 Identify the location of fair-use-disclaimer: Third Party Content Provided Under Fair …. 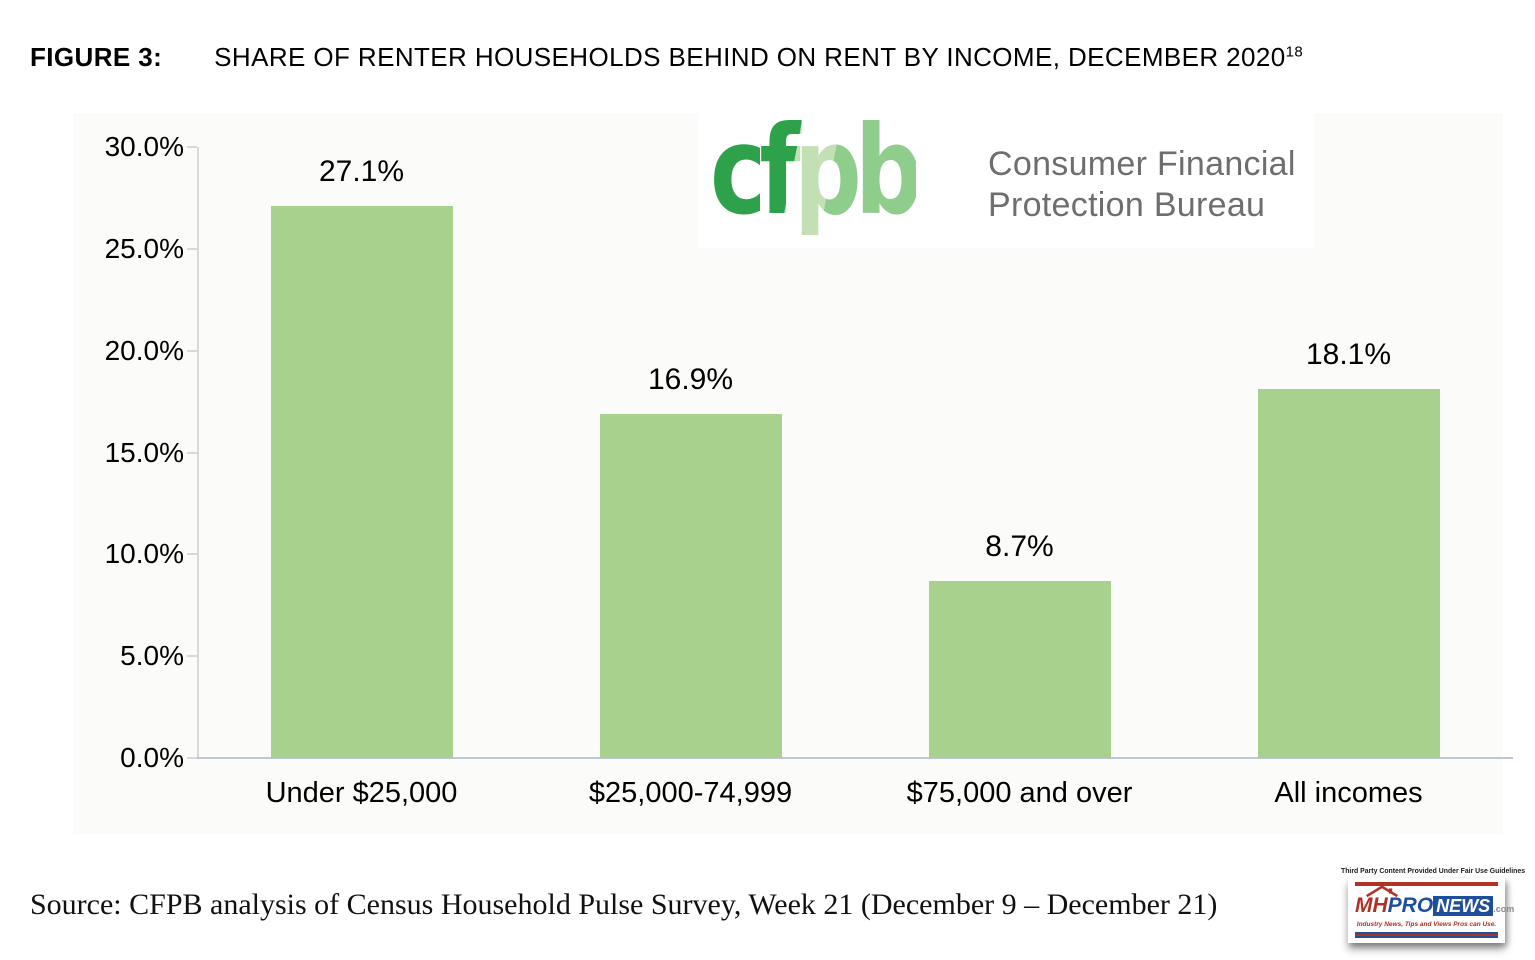
(1433, 870).